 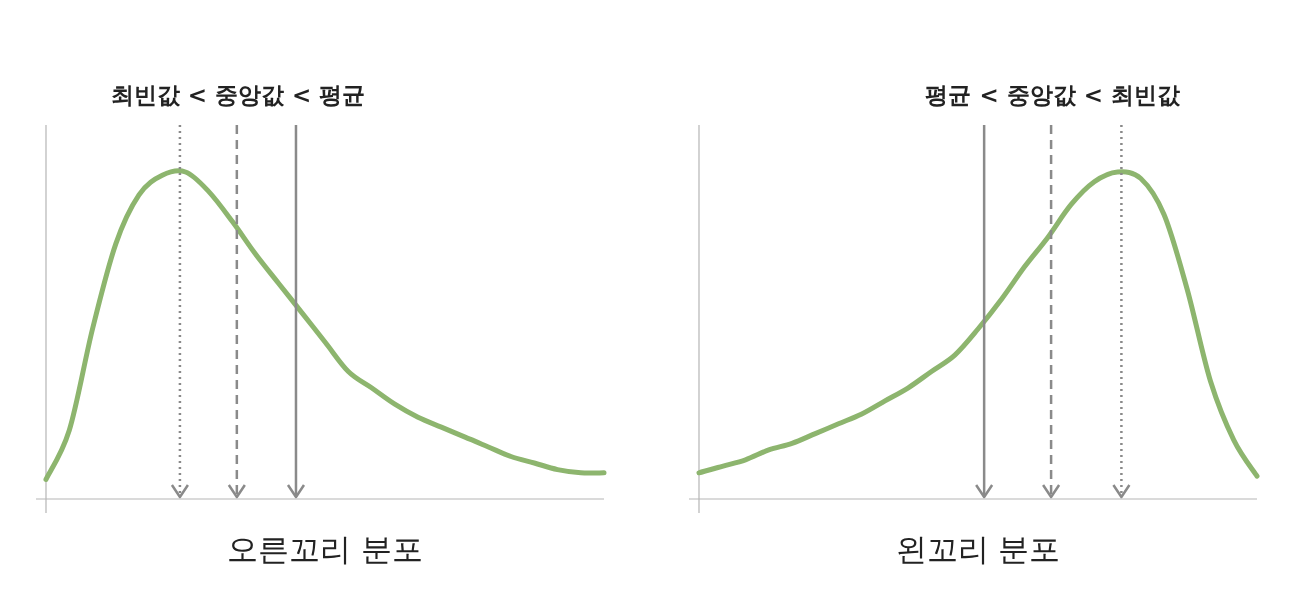 What do you see at coordinates (1053, 95) in the screenshot?
I see `title: 평균 < 중앙값 < 최빈값` at bounding box center [1053, 95].